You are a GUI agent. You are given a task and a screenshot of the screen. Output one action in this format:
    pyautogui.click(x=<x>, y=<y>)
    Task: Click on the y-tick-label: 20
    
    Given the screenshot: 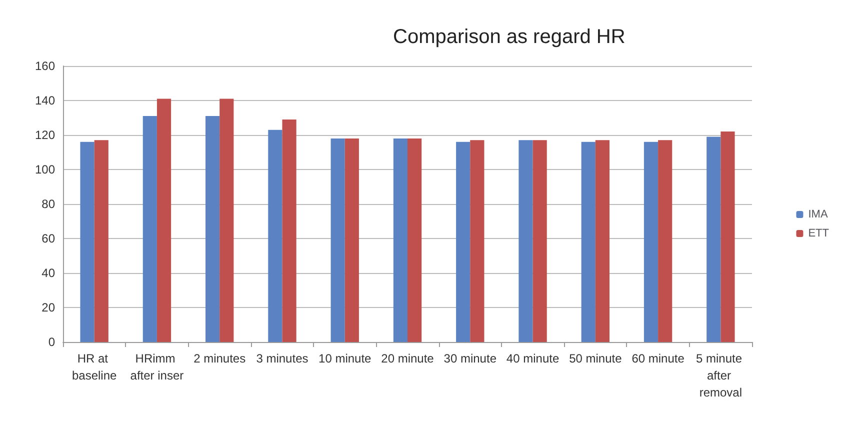 What is the action you would take?
    pyautogui.click(x=49, y=307)
    